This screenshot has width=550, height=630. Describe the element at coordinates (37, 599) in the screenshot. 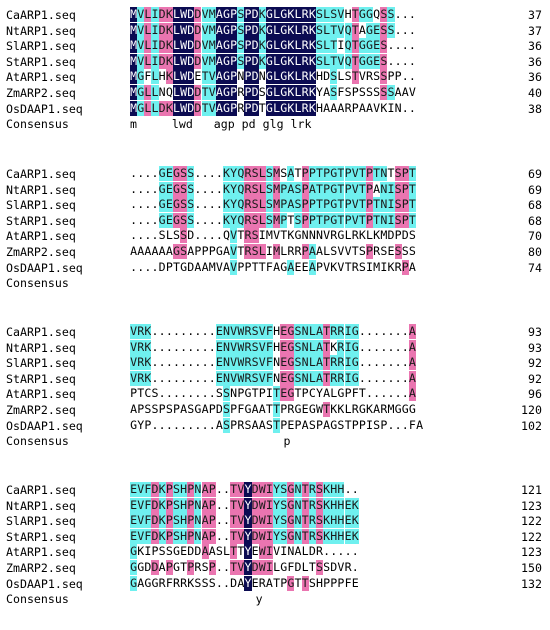

I see `consensus-label: Consensus` at that location.